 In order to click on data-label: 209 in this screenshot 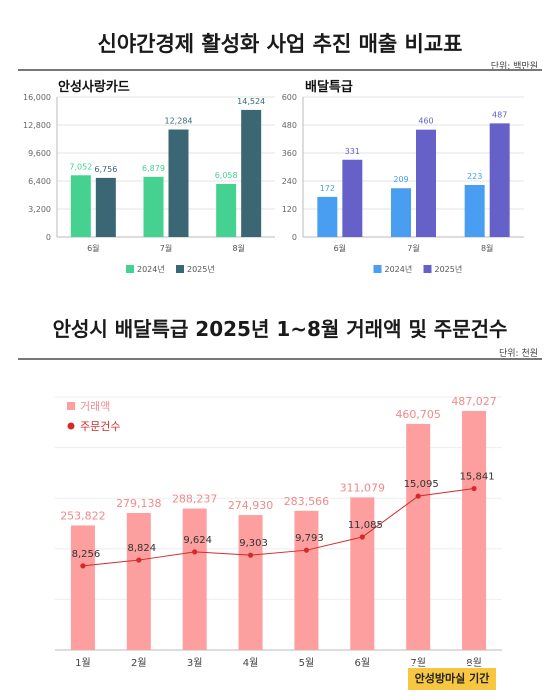, I will do `click(400, 179)`.